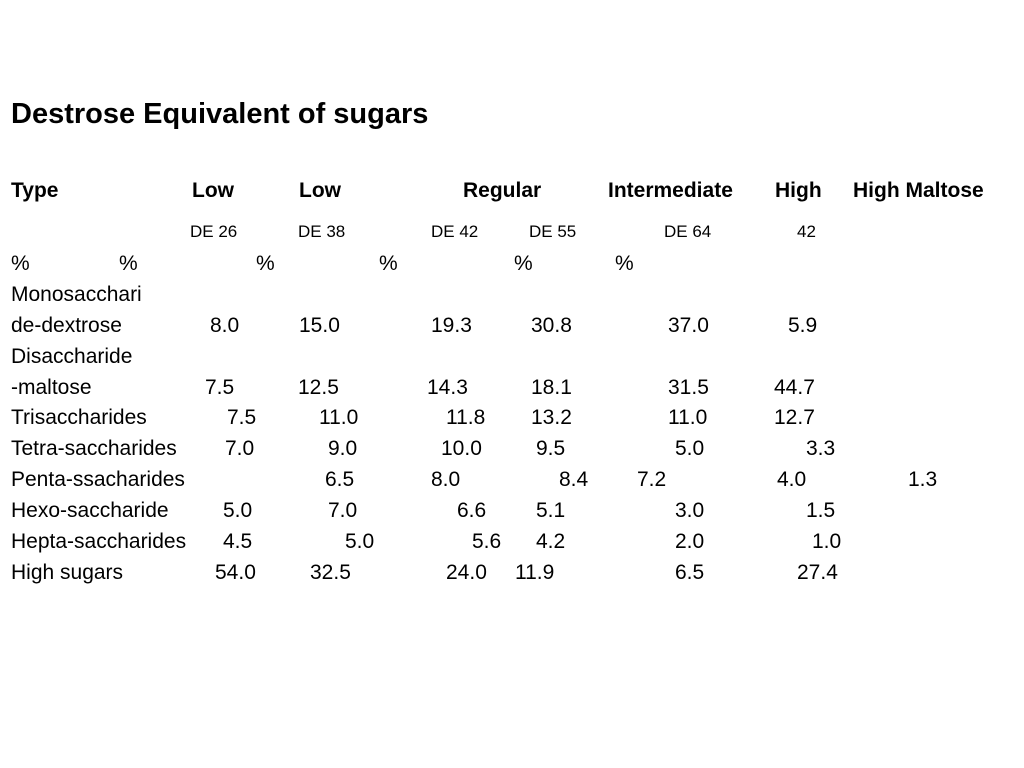  What do you see at coordinates (99, 541) in the screenshot?
I see `row-label: Hepta-saccharides` at bounding box center [99, 541].